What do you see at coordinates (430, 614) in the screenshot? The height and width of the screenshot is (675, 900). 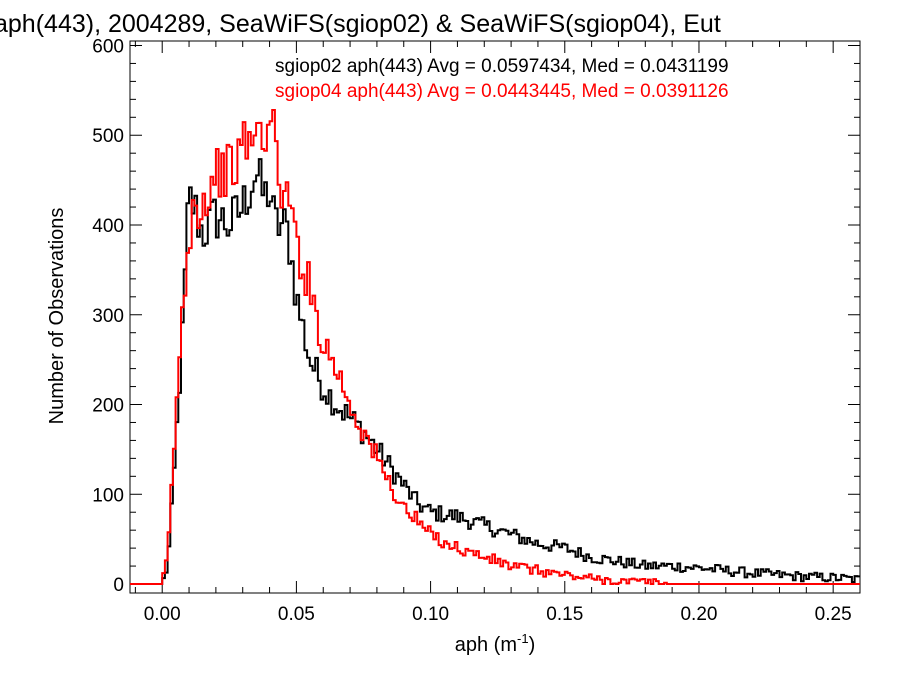 I see `x-tick-label: 0.10` at bounding box center [430, 614].